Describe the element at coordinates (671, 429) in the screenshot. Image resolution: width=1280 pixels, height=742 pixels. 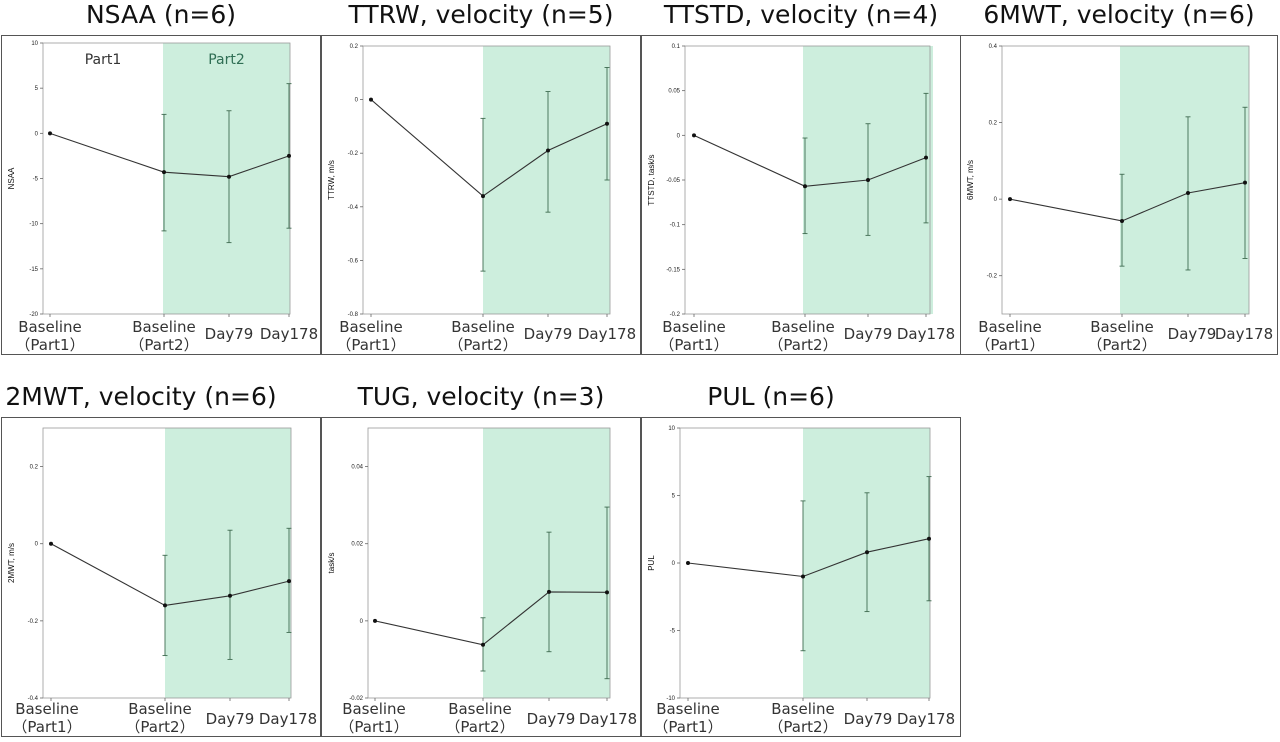
I see `y-tick-label: 10` at that location.